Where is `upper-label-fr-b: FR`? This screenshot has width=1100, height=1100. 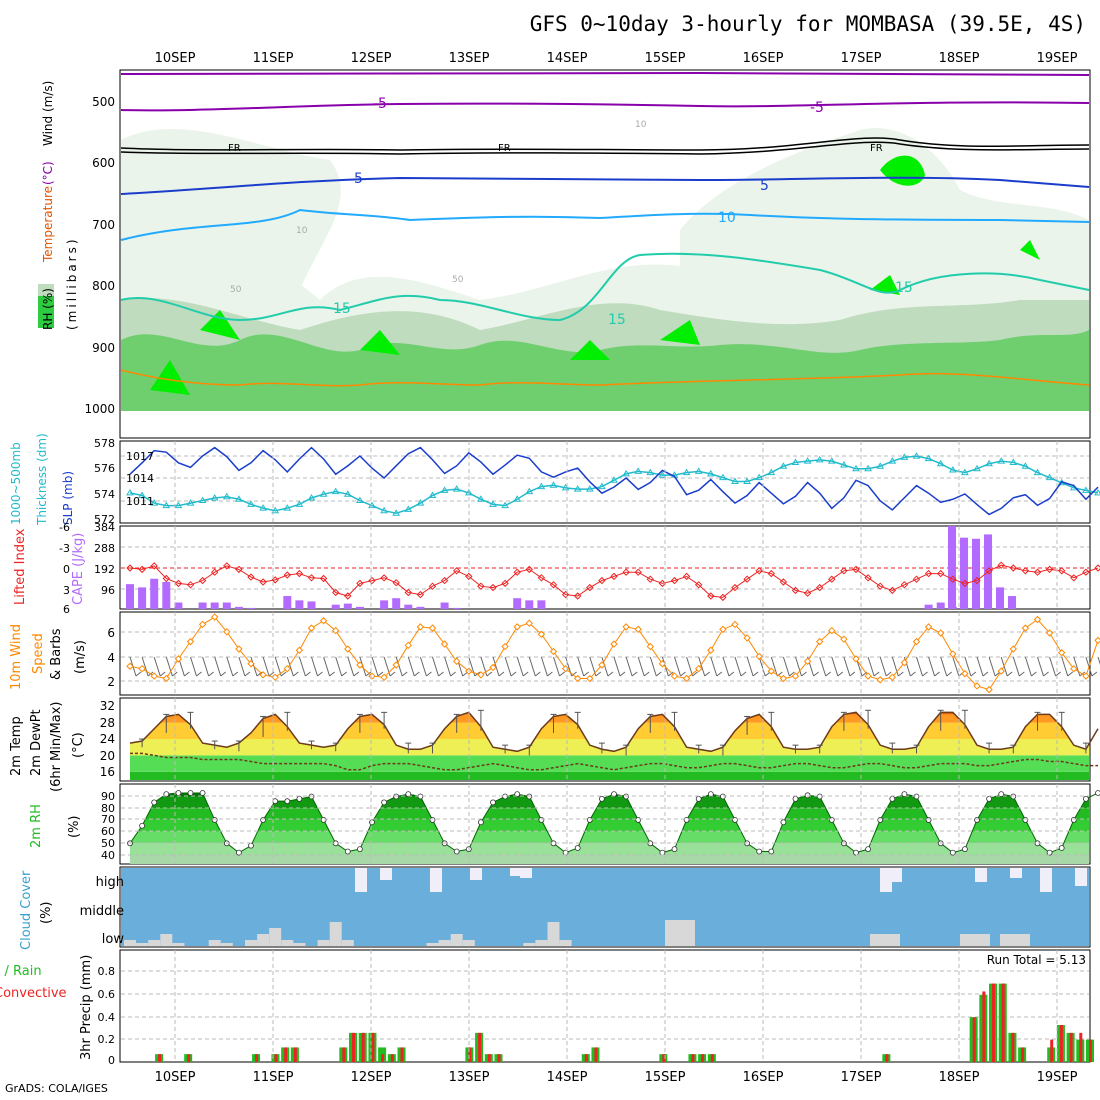 upper-label-fr-b: FR is located at coordinates (504, 148).